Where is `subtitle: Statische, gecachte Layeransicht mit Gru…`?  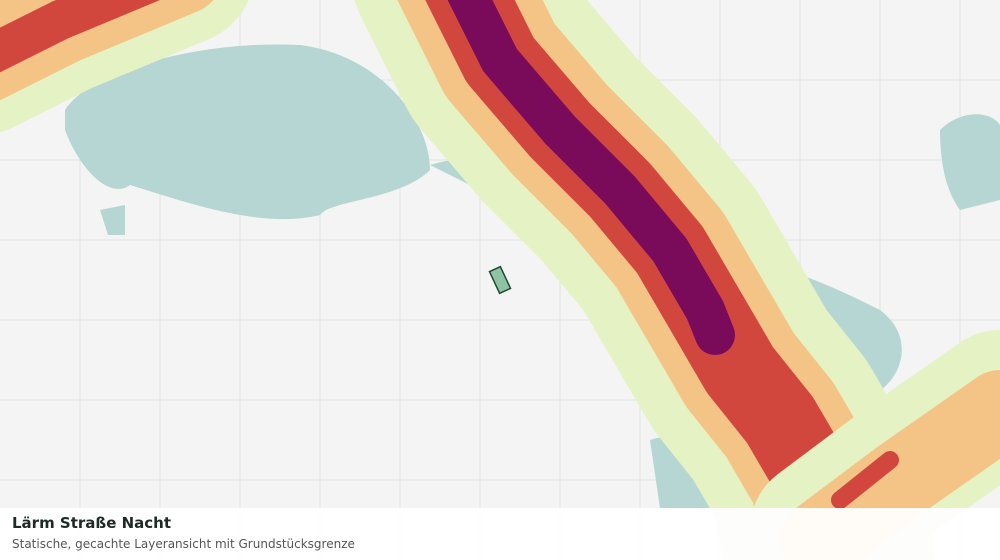 subtitle: Statische, gecachte Layeransicht mit Gru… is located at coordinates (183, 544).